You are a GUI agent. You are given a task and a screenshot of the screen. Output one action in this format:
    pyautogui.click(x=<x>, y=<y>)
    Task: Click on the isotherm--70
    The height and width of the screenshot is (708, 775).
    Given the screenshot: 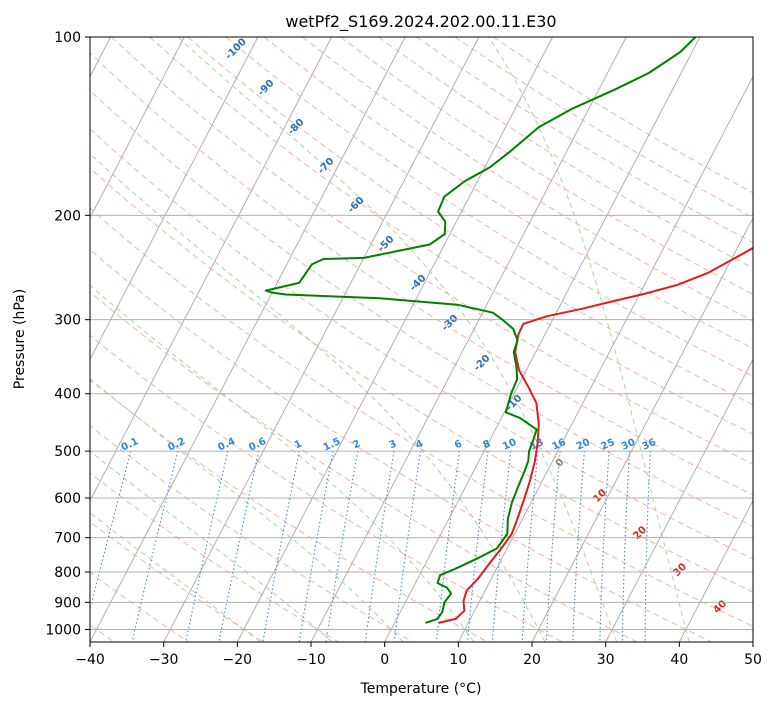 What is the action you would take?
    pyautogui.click(x=137, y=128)
    